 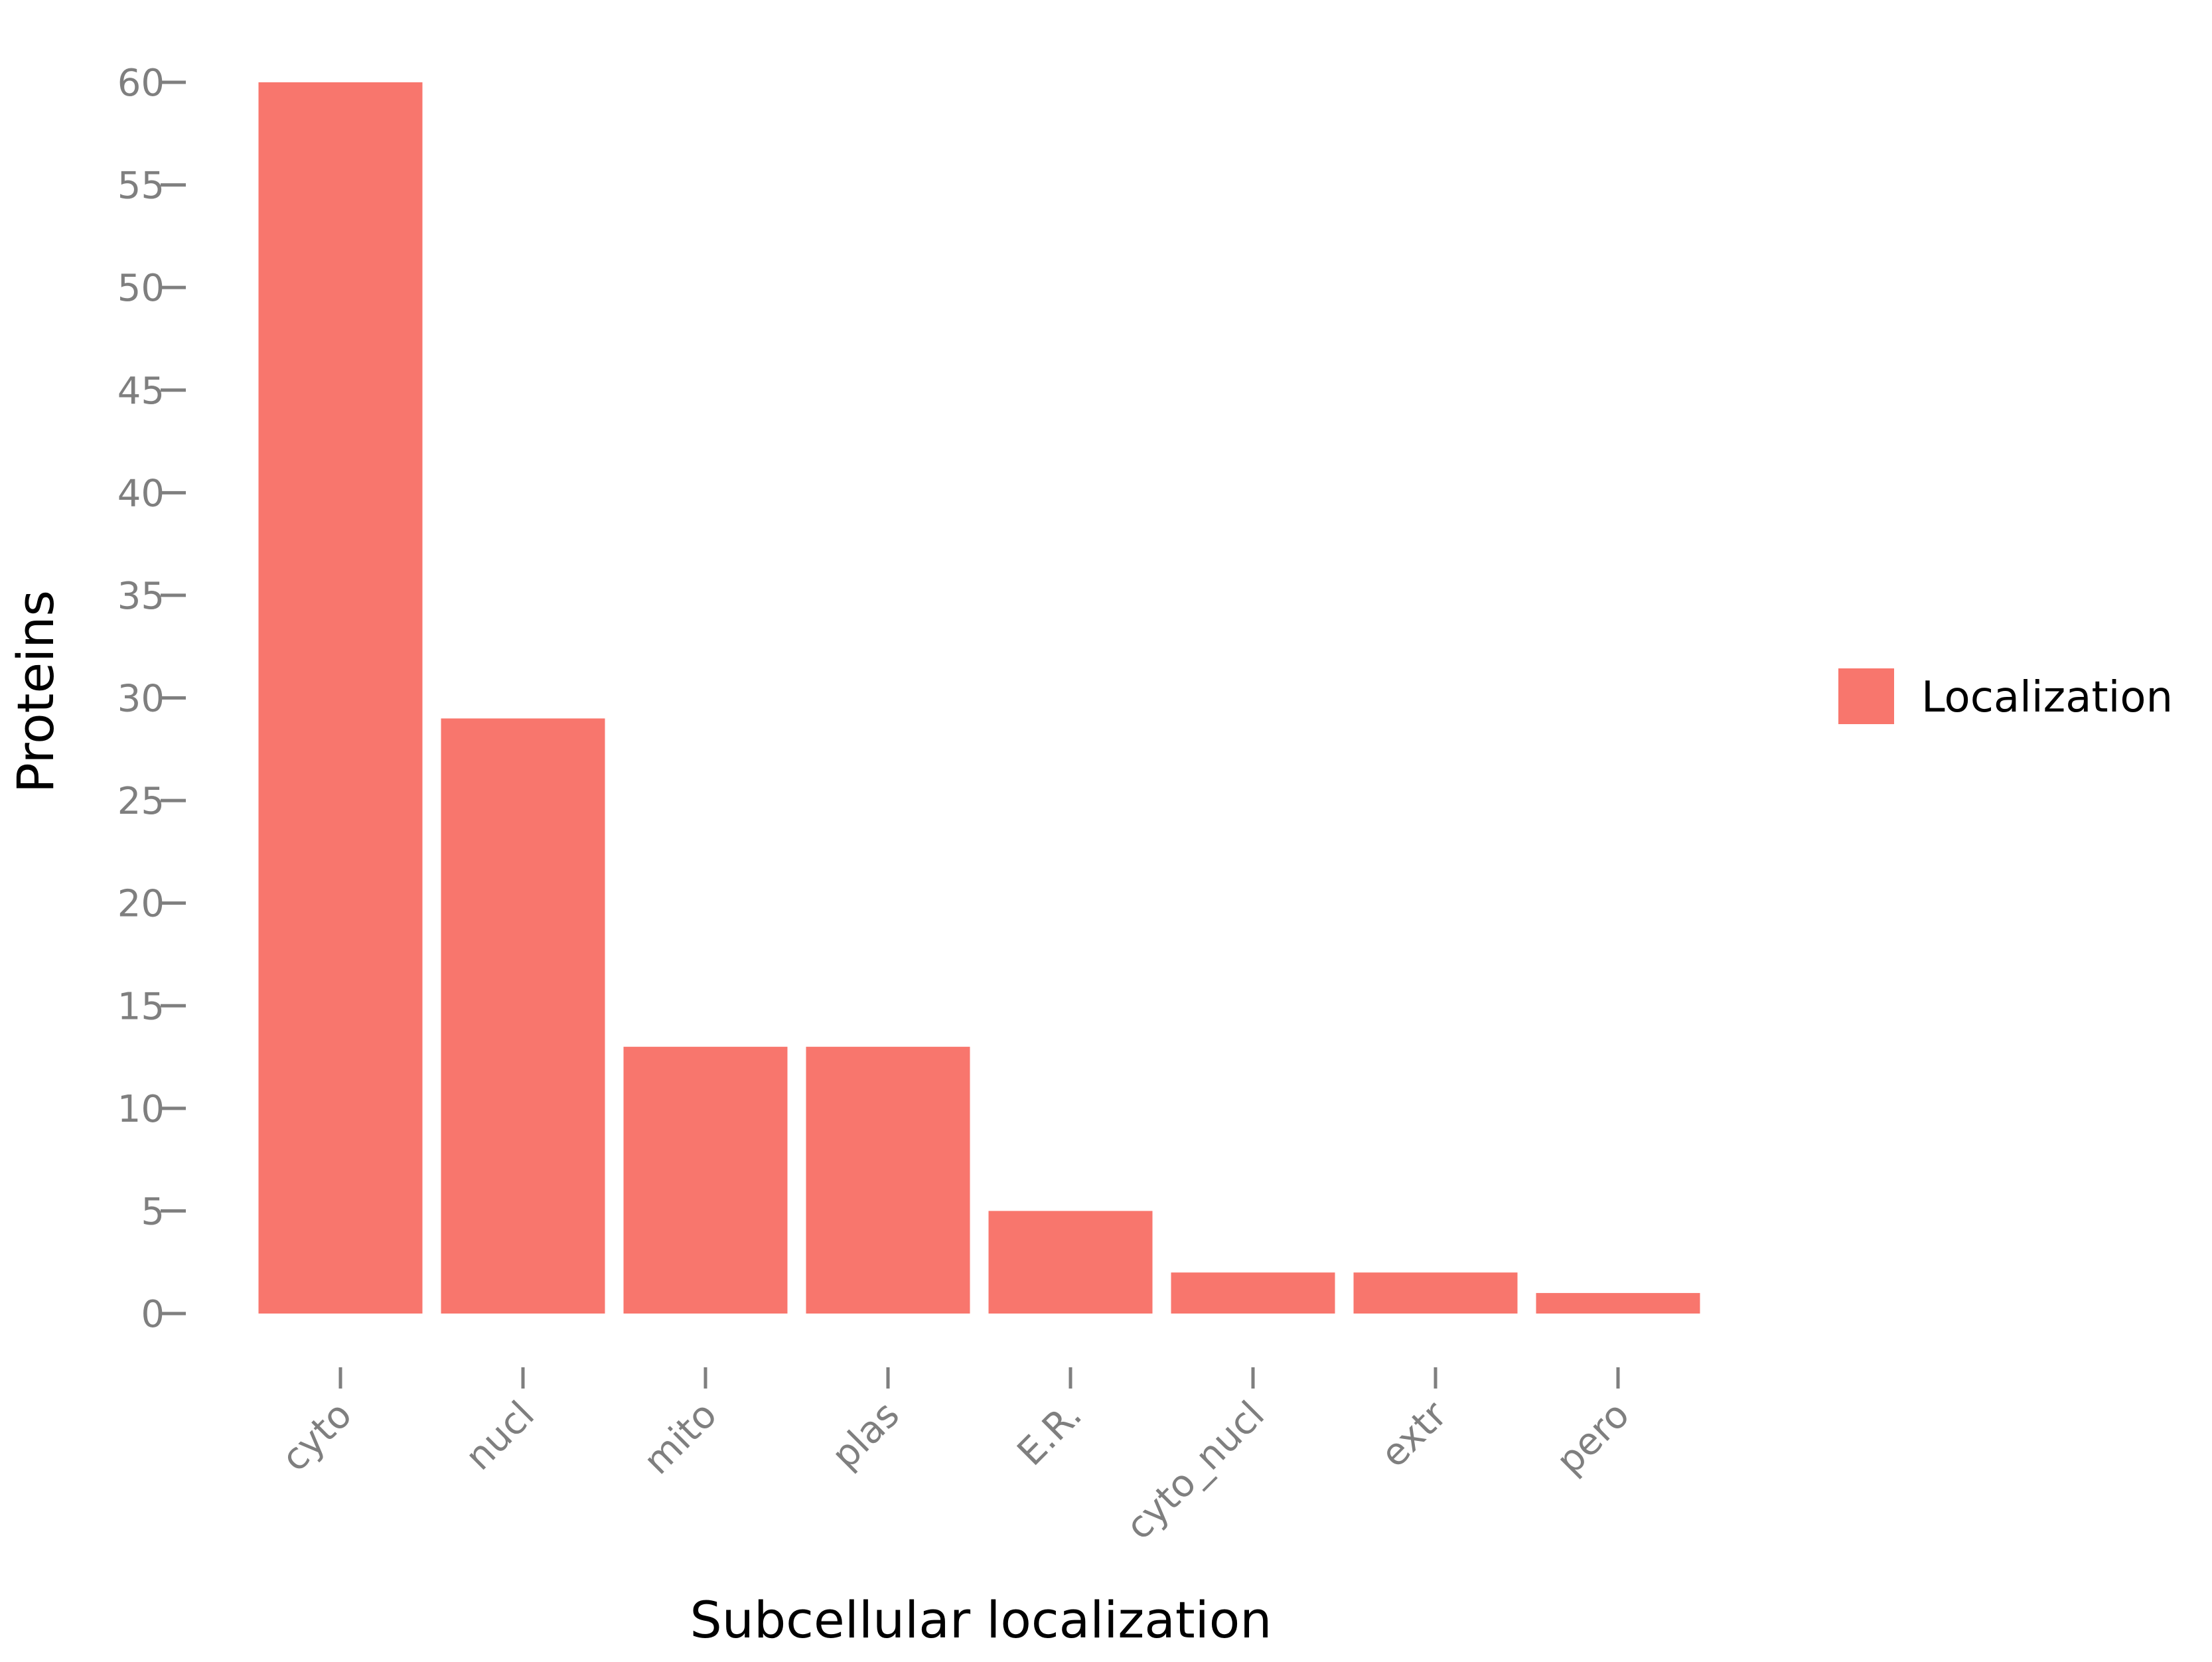 What do you see at coordinates (1866, 696) in the screenshot?
I see `legend-swatch` at bounding box center [1866, 696].